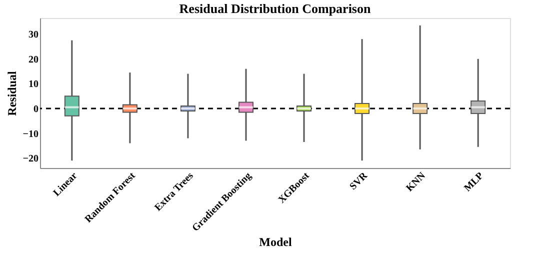 This screenshot has width=550, height=268. I want to click on chart-title: Residual Distribution Comparison, so click(275, 8).